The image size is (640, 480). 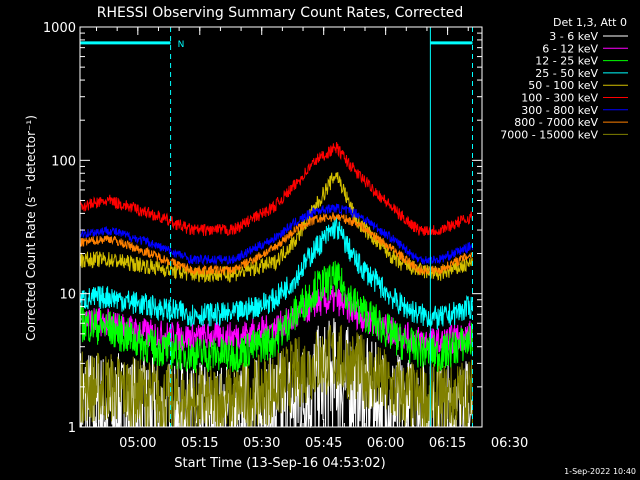 What do you see at coordinates (563, 85) in the screenshot?
I see `legend-label: 50 - 100 keV` at bounding box center [563, 85].